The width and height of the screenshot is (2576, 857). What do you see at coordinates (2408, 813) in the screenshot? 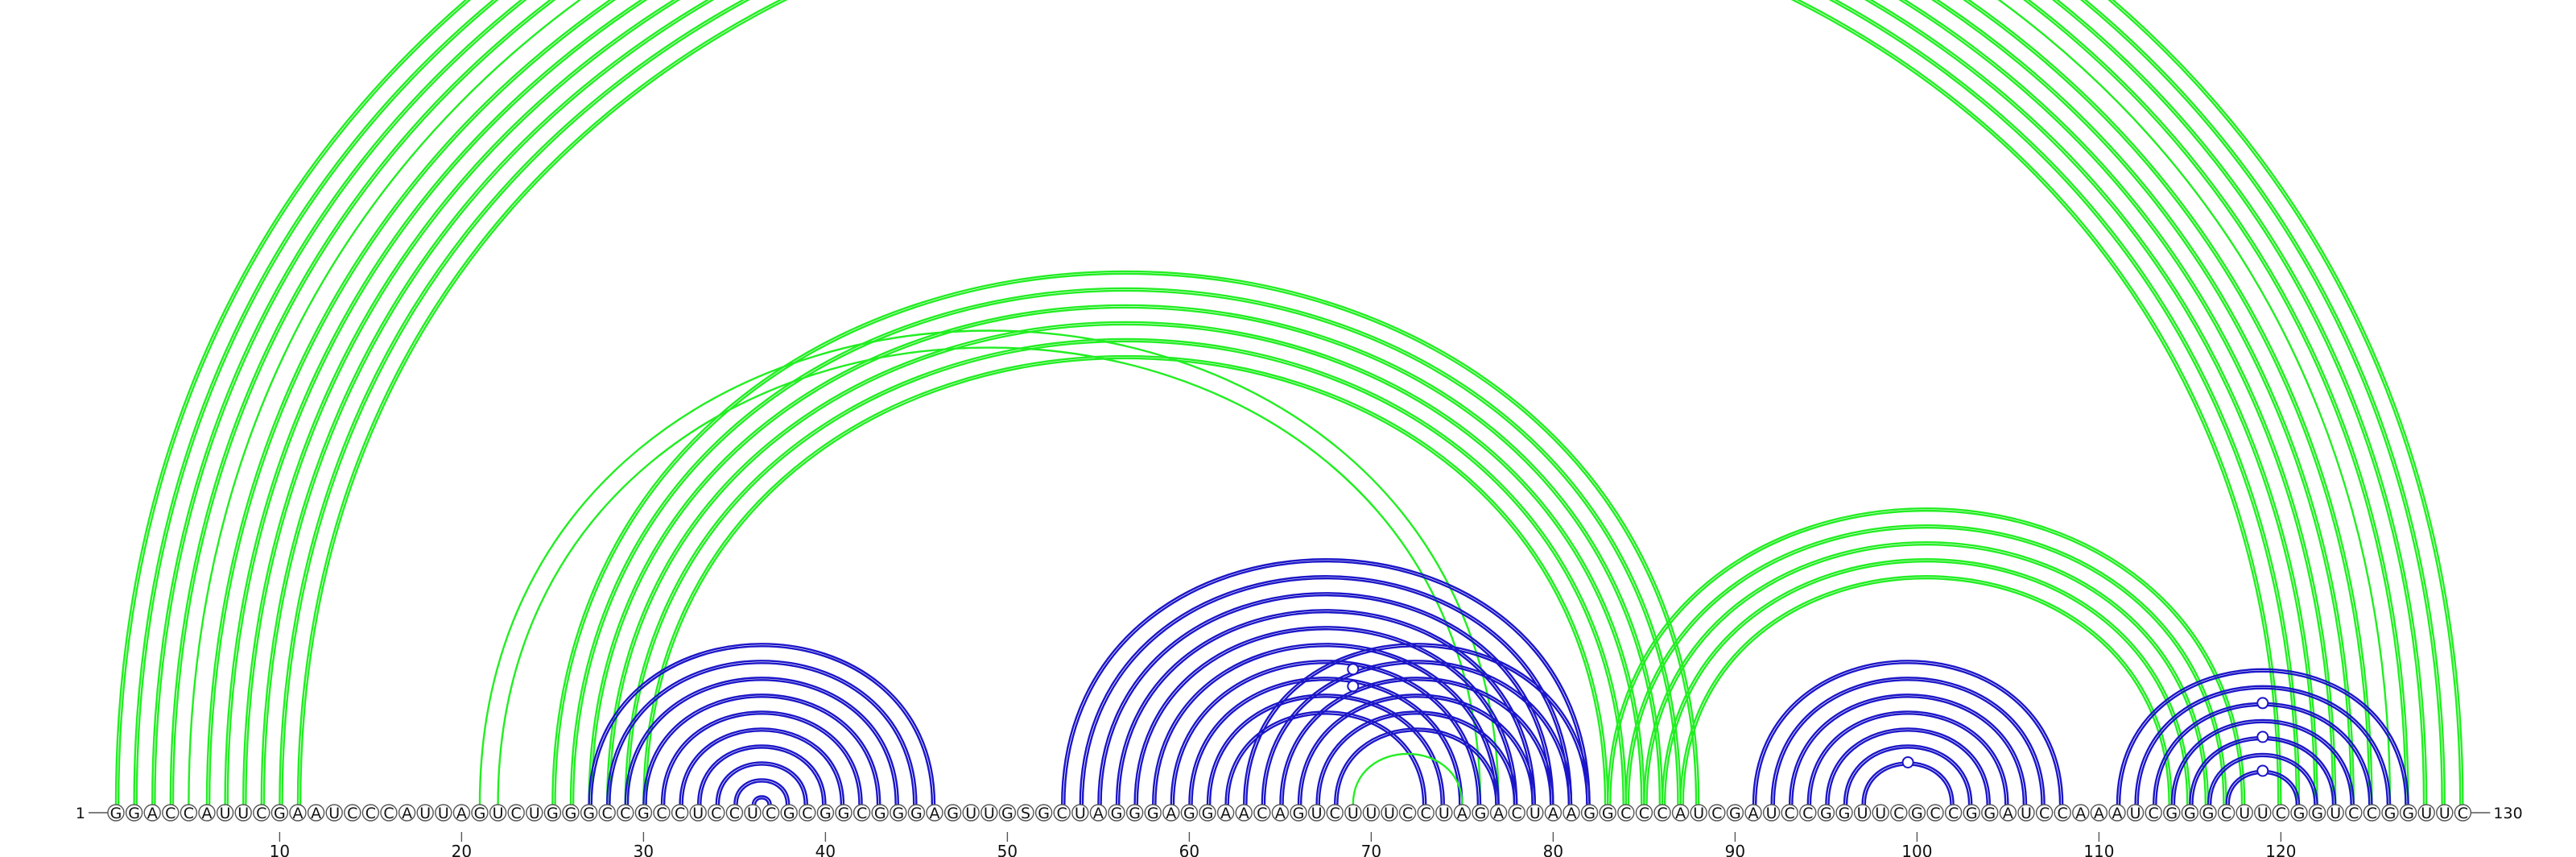
I see `residue-127: G` at bounding box center [2408, 813].